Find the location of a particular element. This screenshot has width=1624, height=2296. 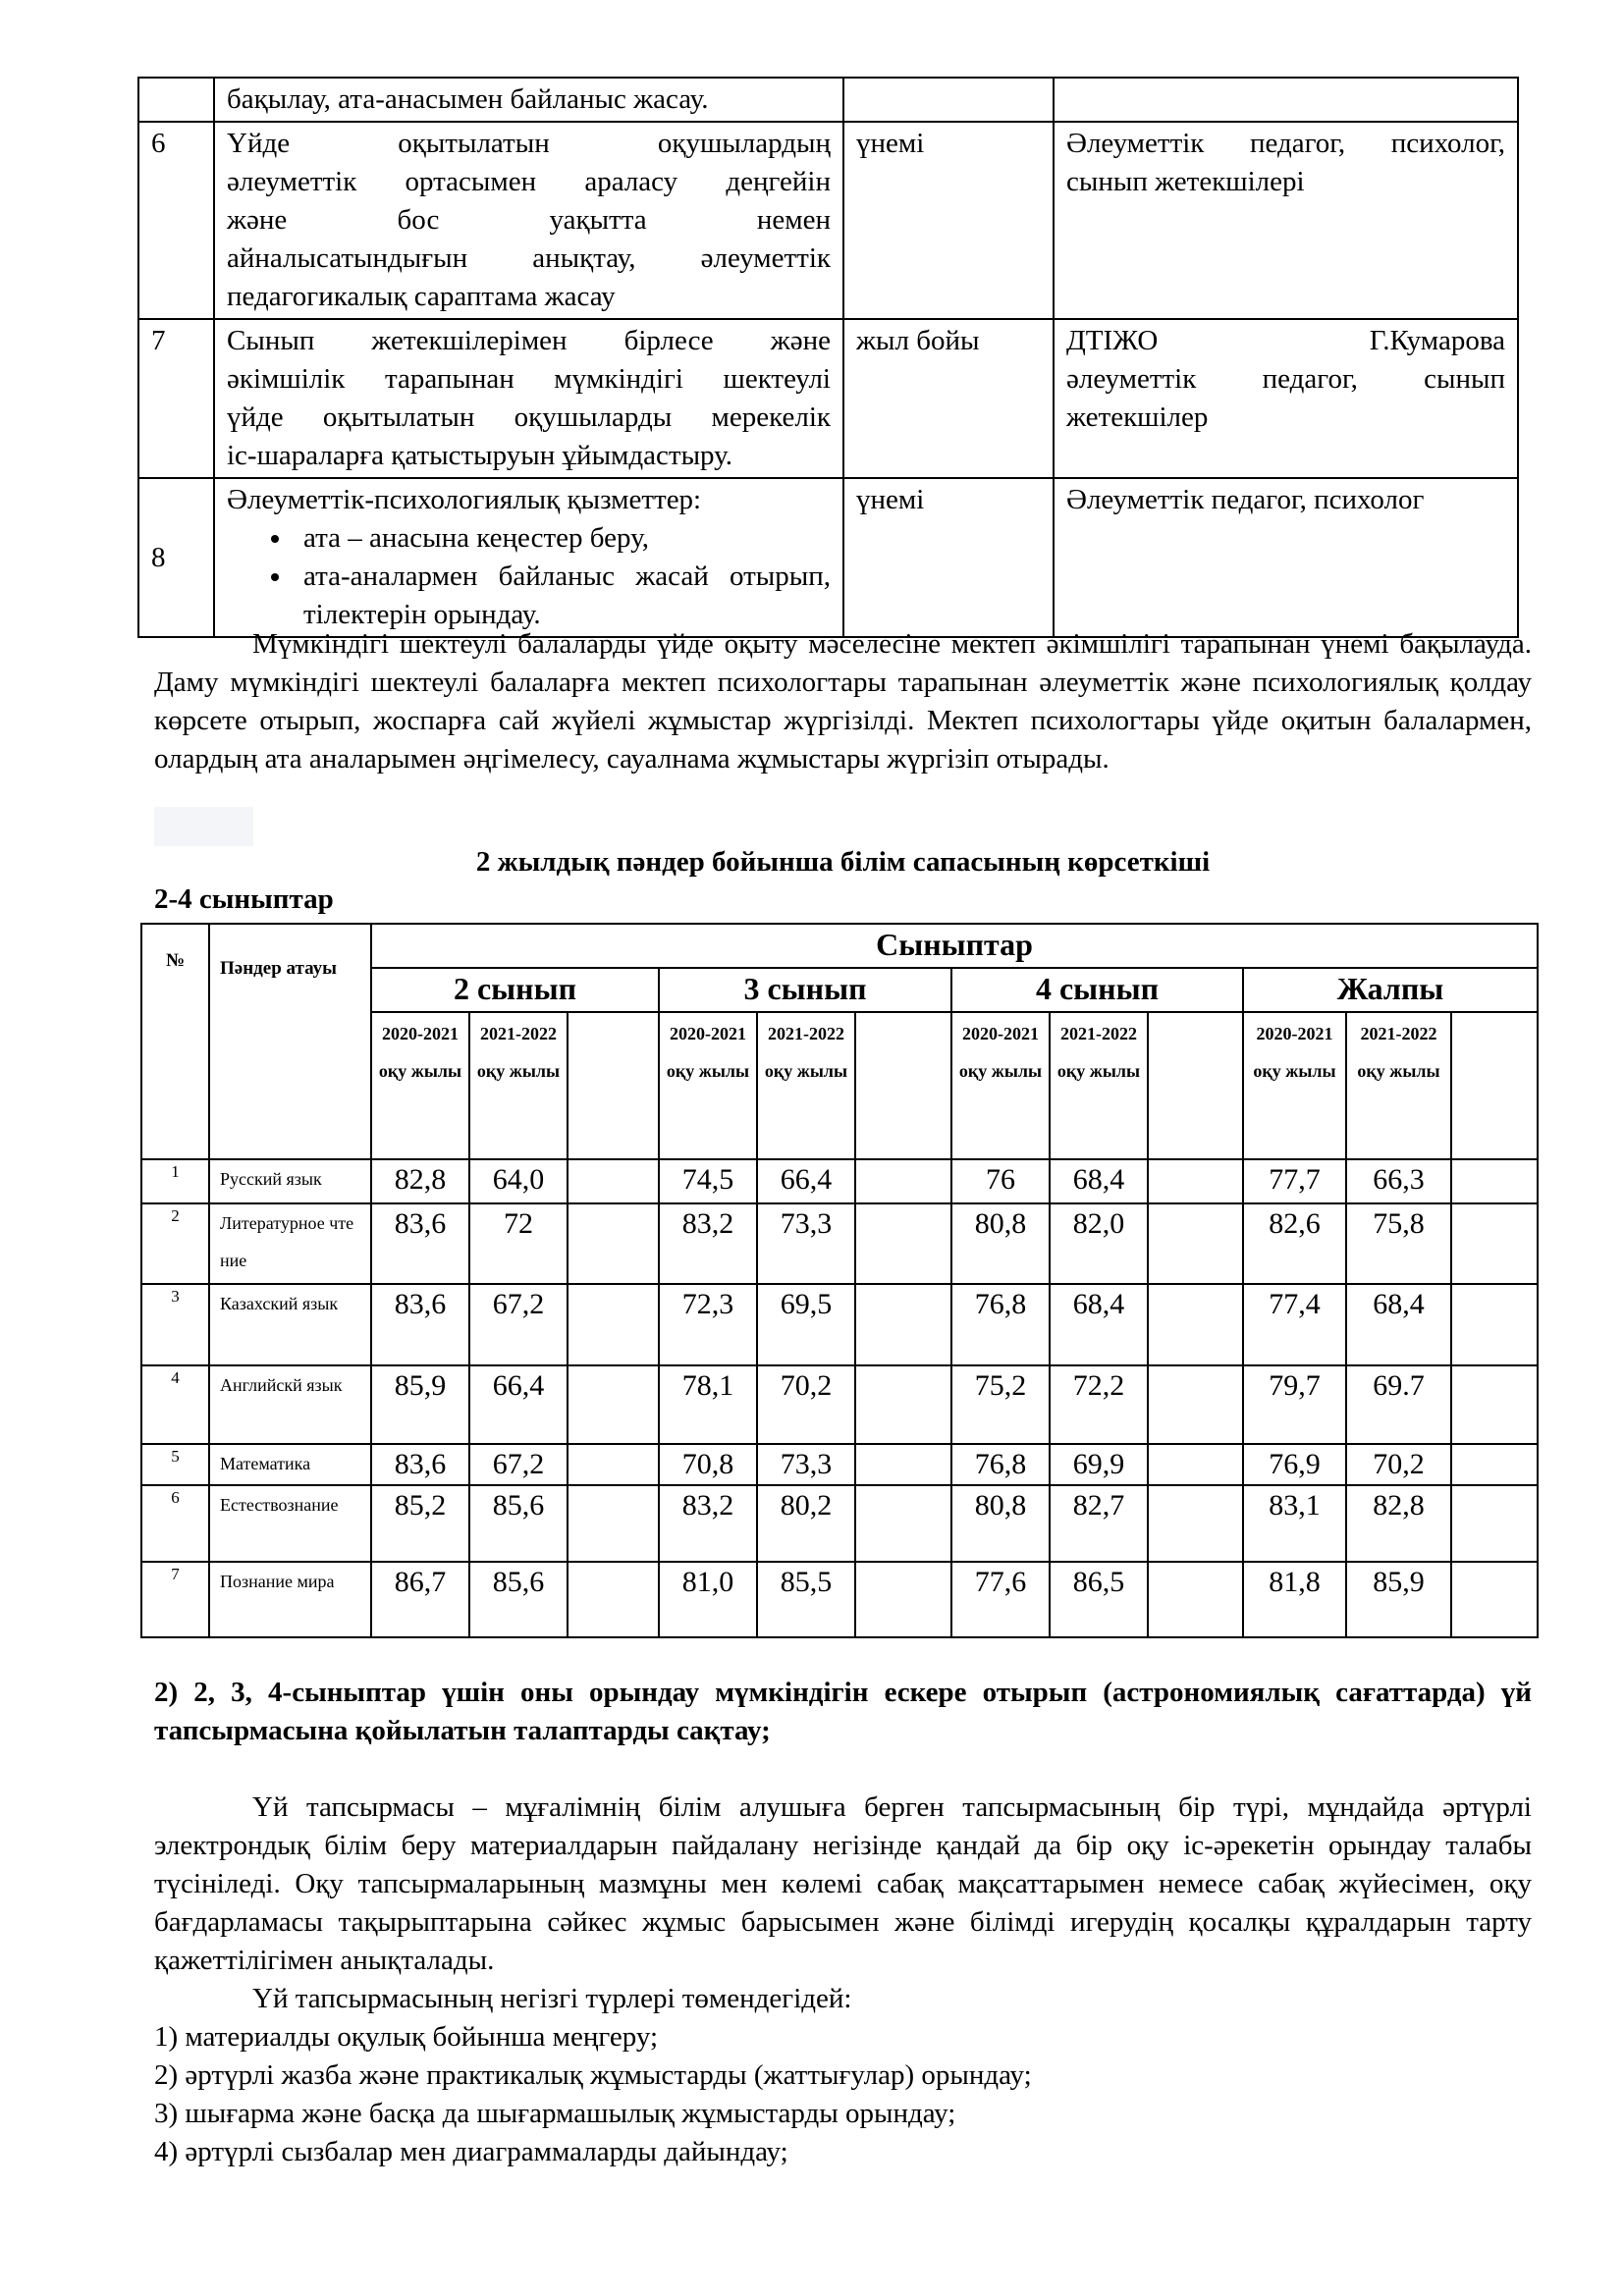

value-cell: 77,4 is located at coordinates (1294, 1325).